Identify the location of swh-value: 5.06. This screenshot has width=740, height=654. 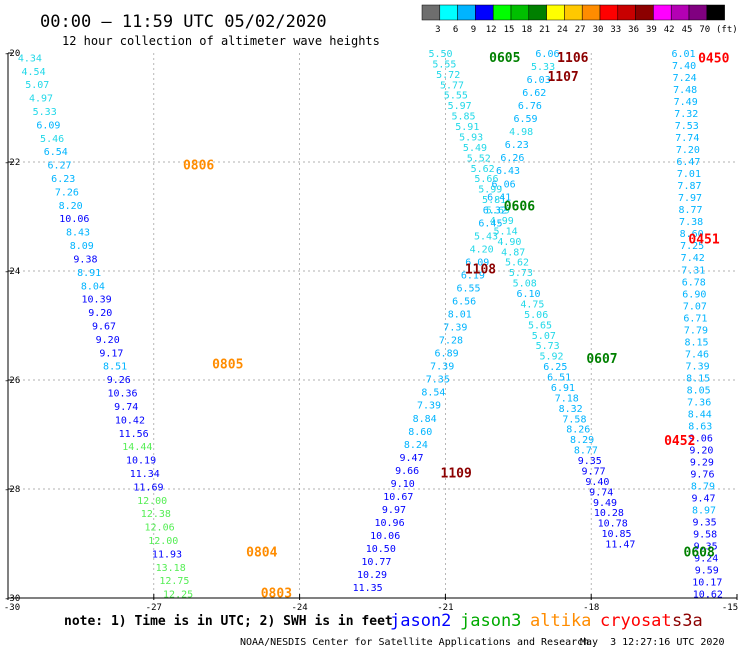
(536, 315).